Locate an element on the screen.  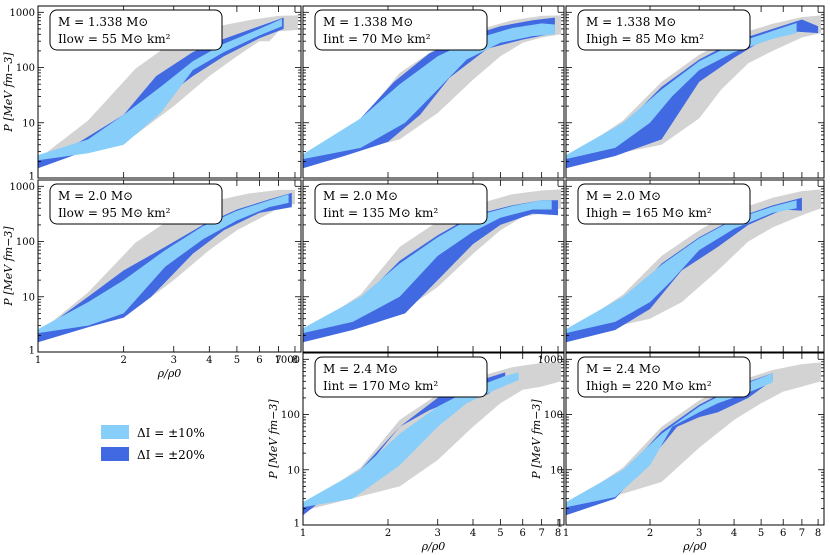
annotation-inertia: Ihigh = 220 M⊙ km² is located at coordinates (649, 386).